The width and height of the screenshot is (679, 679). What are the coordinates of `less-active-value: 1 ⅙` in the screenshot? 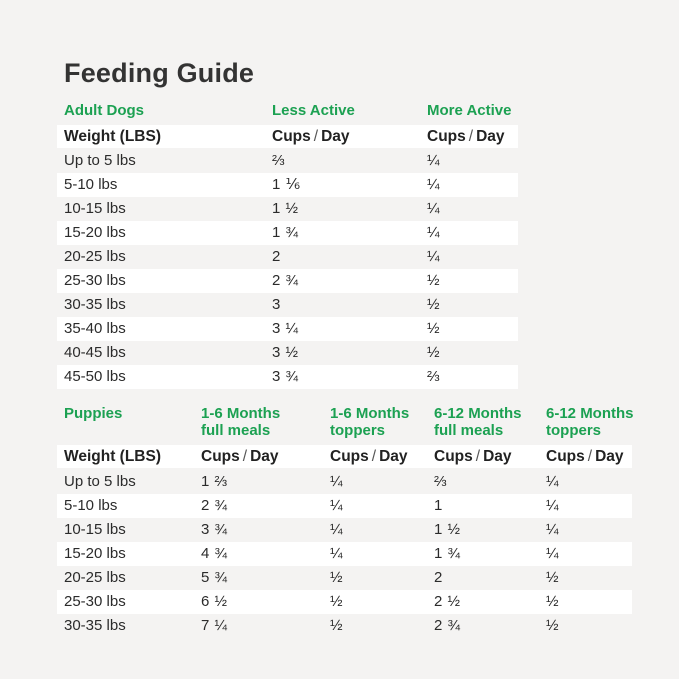 It's located at (286, 184).